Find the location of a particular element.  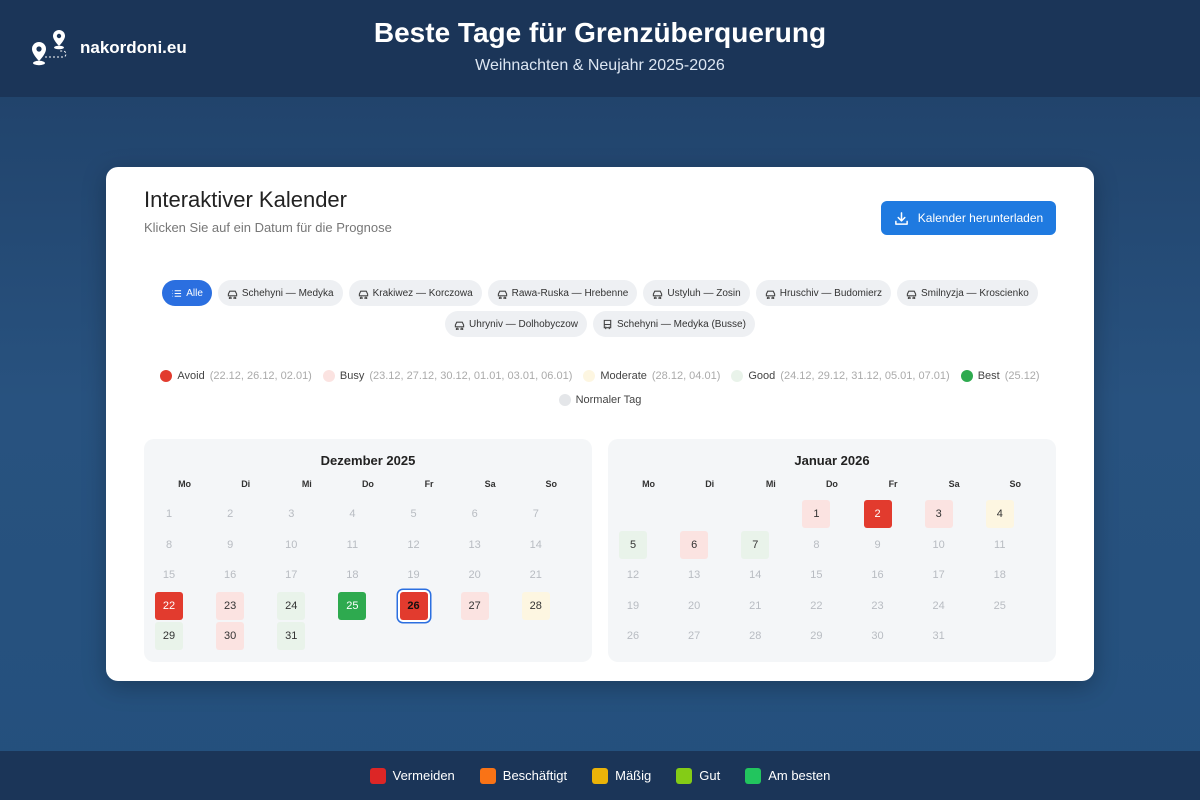

filter-chip: Alle is located at coordinates (187, 293).